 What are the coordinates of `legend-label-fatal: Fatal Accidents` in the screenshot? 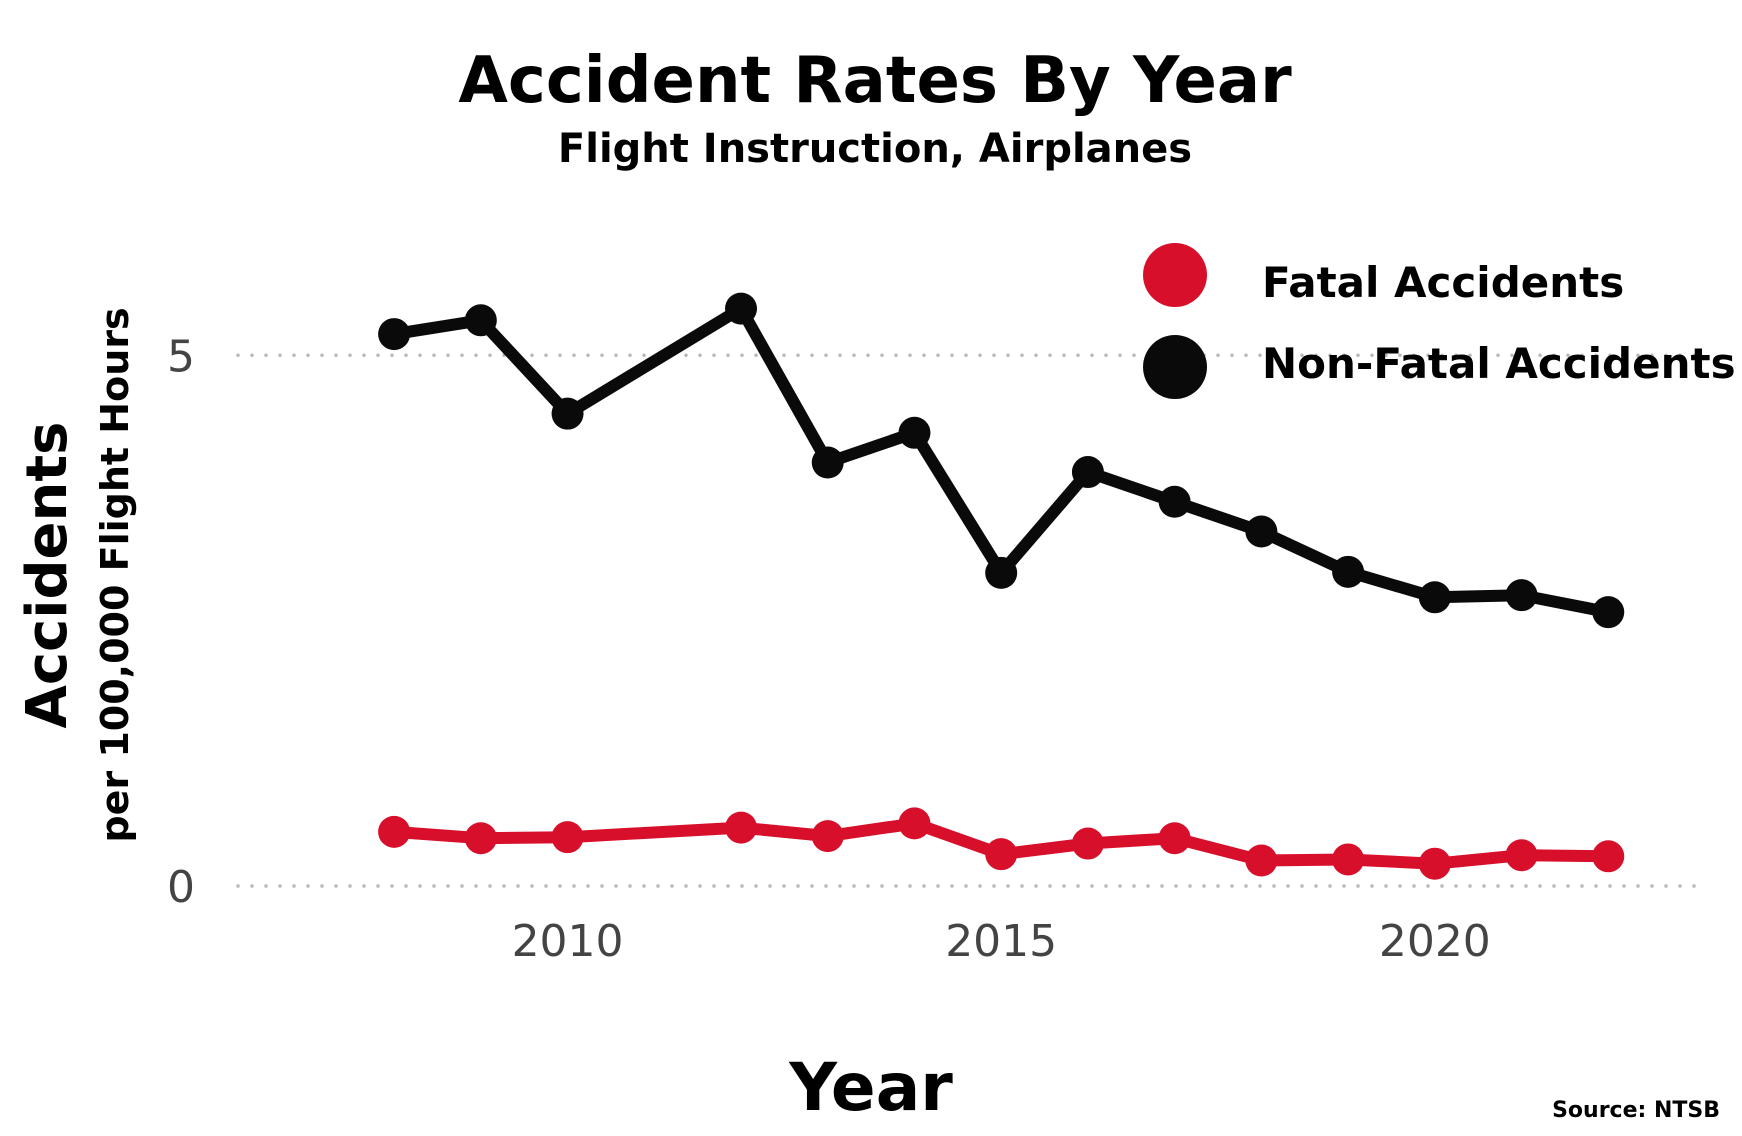 It's located at (1443, 282).